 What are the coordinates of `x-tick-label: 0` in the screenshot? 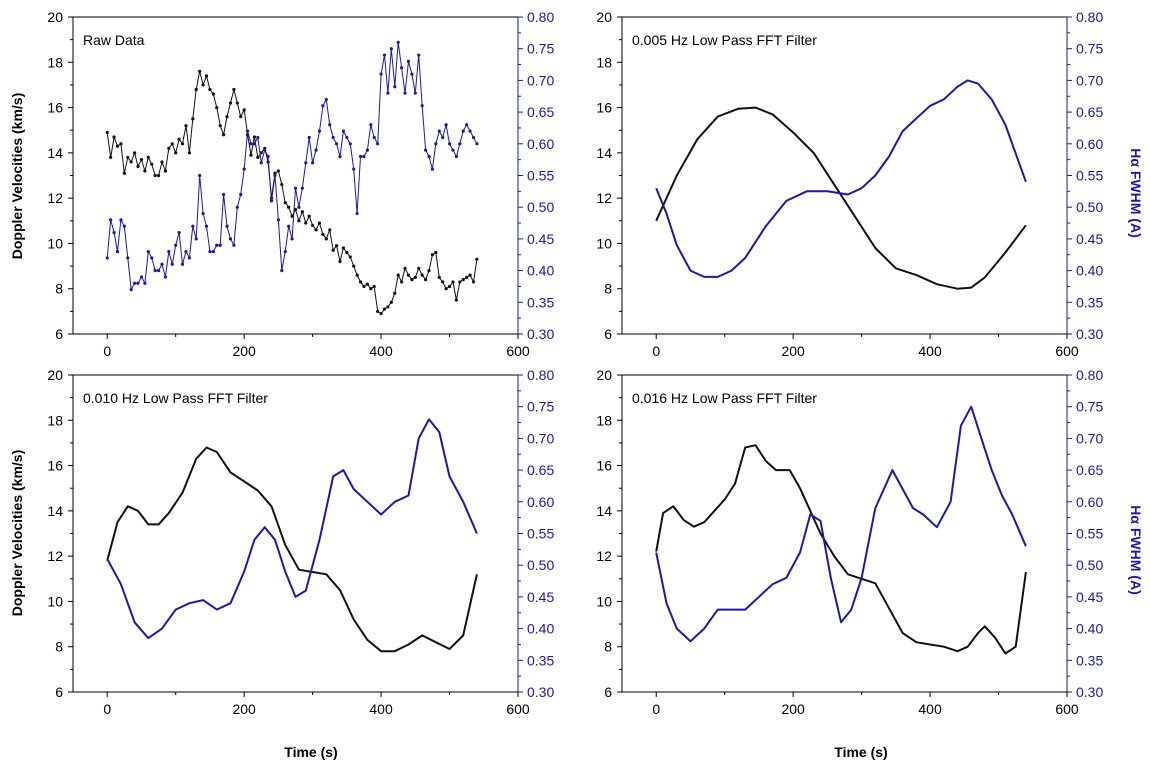 It's located at (107, 709).